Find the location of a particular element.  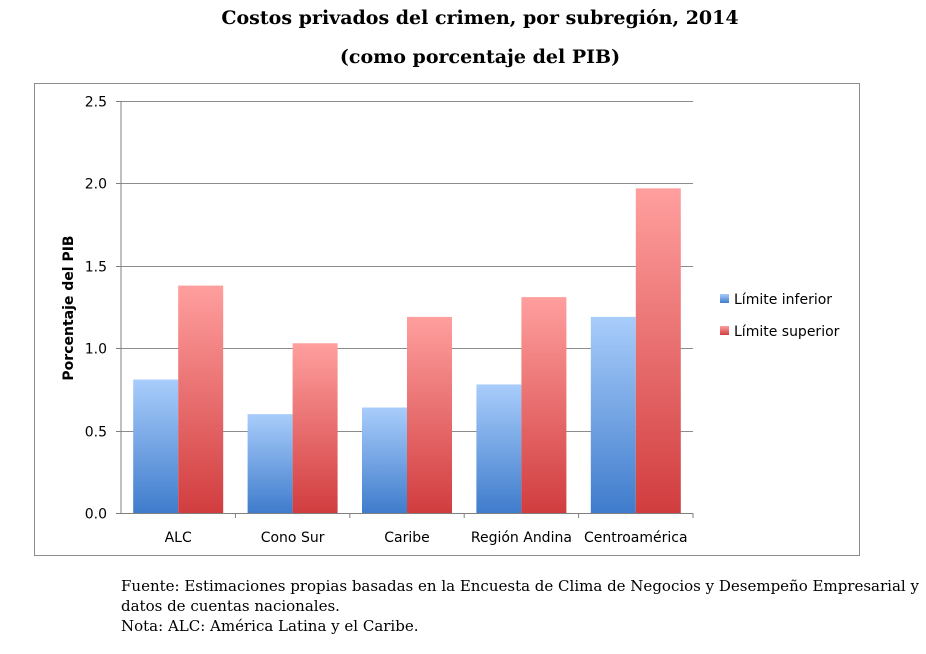

y-tick-label: 2.0 is located at coordinates (96, 185).